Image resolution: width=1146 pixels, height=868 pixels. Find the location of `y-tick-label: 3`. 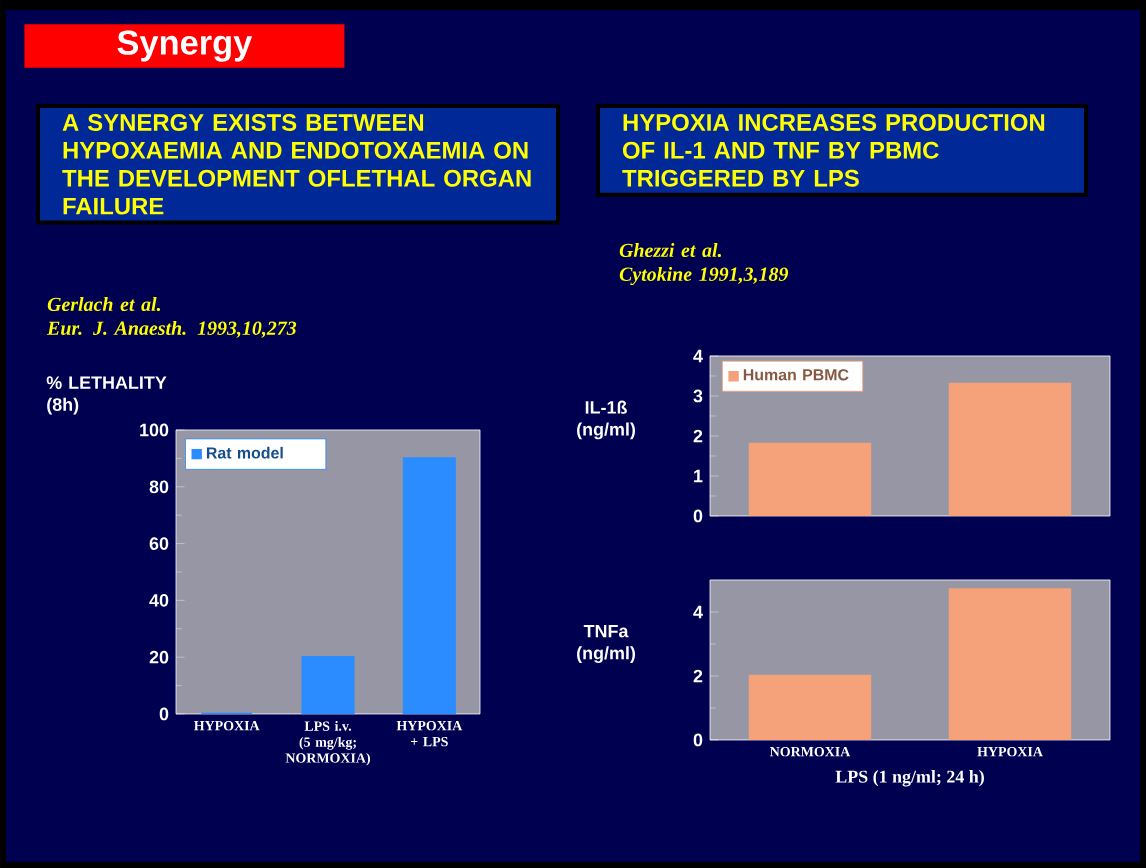

y-tick-label: 3 is located at coordinates (698, 396).